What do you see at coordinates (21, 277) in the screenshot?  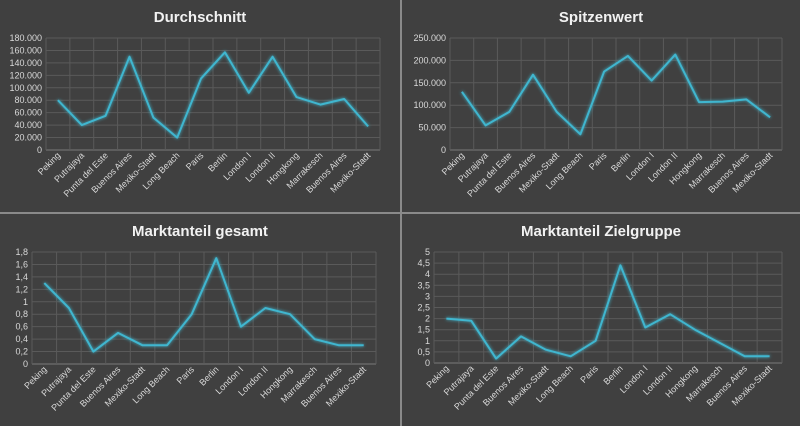 I see `y-tick-label: 1,4` at bounding box center [21, 277].